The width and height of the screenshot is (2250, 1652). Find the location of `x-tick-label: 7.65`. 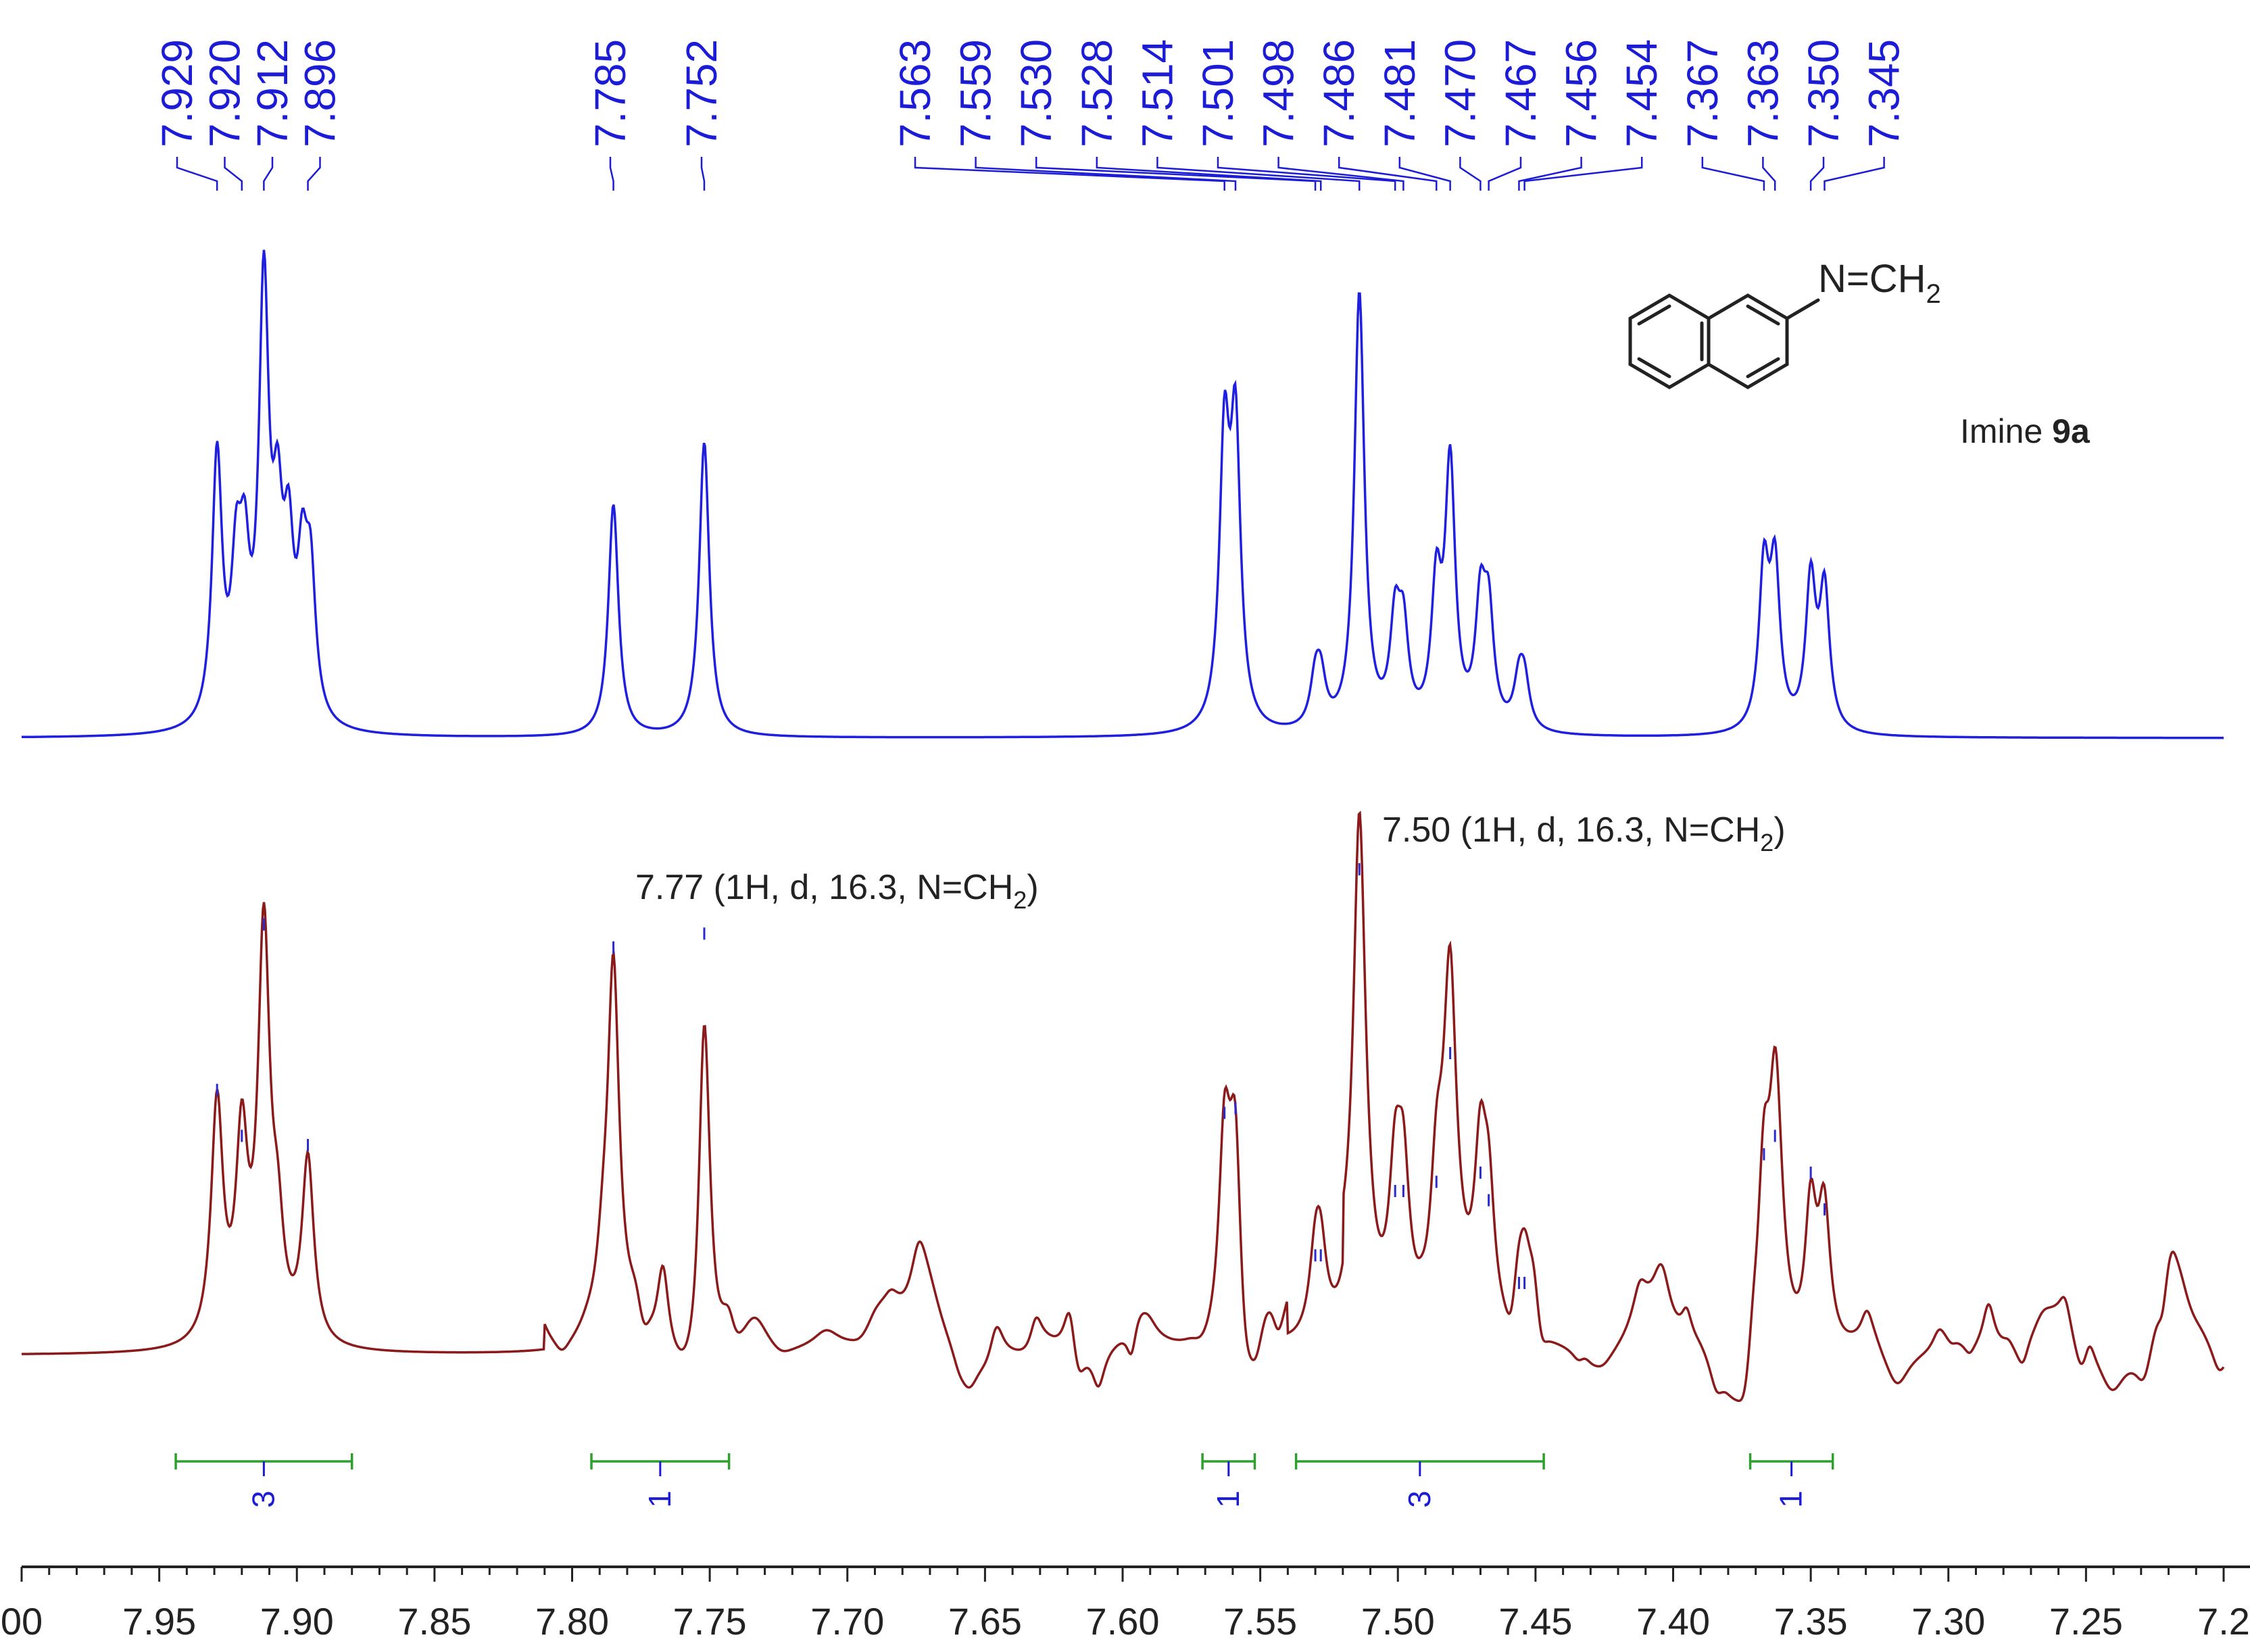

x-tick-label: 7.65 is located at coordinates (985, 1621).